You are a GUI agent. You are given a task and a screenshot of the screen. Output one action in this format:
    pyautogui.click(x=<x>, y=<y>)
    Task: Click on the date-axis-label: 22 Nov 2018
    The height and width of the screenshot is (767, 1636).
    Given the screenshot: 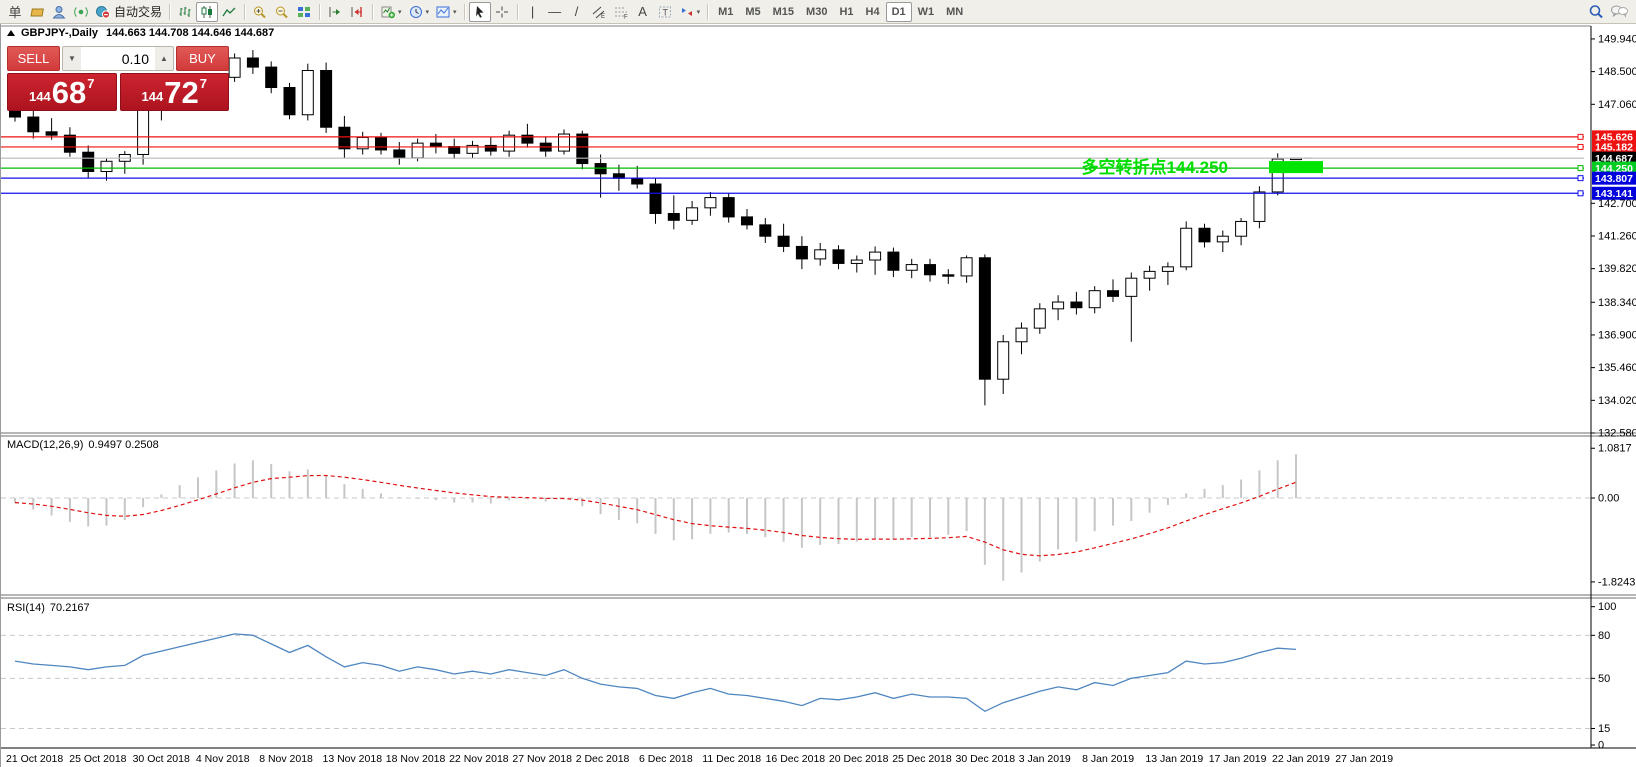 What is the action you would take?
    pyautogui.click(x=479, y=759)
    